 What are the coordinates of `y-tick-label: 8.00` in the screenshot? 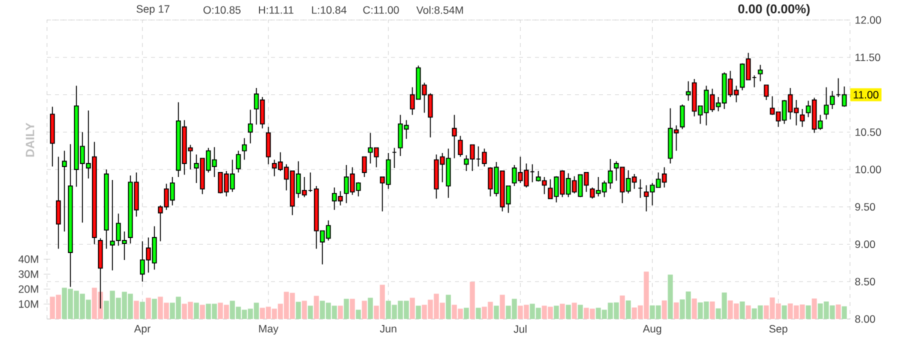 It's located at (865, 319).